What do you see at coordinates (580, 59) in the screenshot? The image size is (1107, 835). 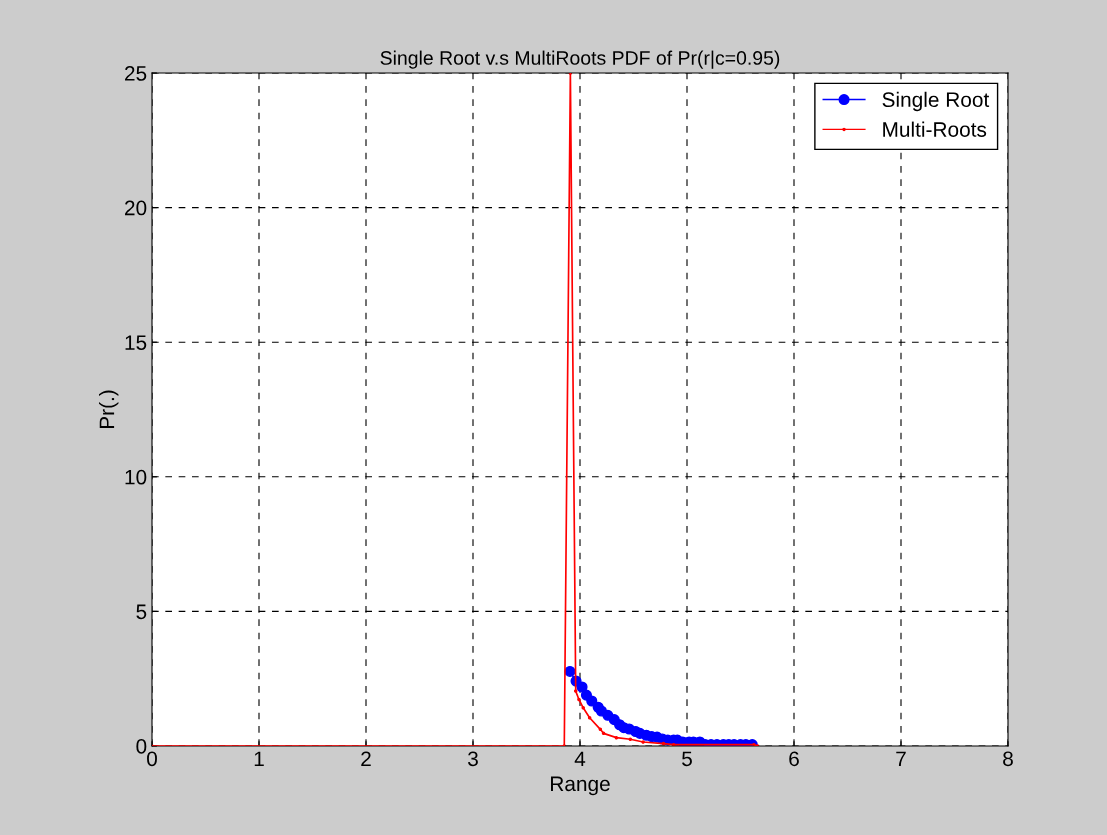 I see `chart-title: Single Root v.s MultiRoots PDF of Pr(r|c=0.95)` at bounding box center [580, 59].